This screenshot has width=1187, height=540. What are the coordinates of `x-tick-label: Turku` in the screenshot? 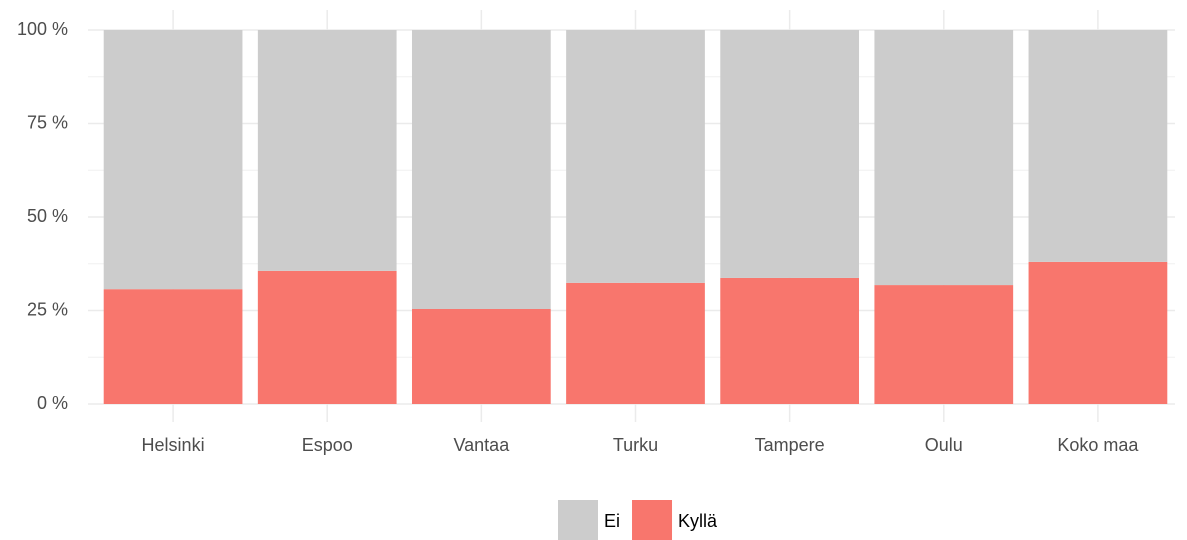 It's located at (635, 445).